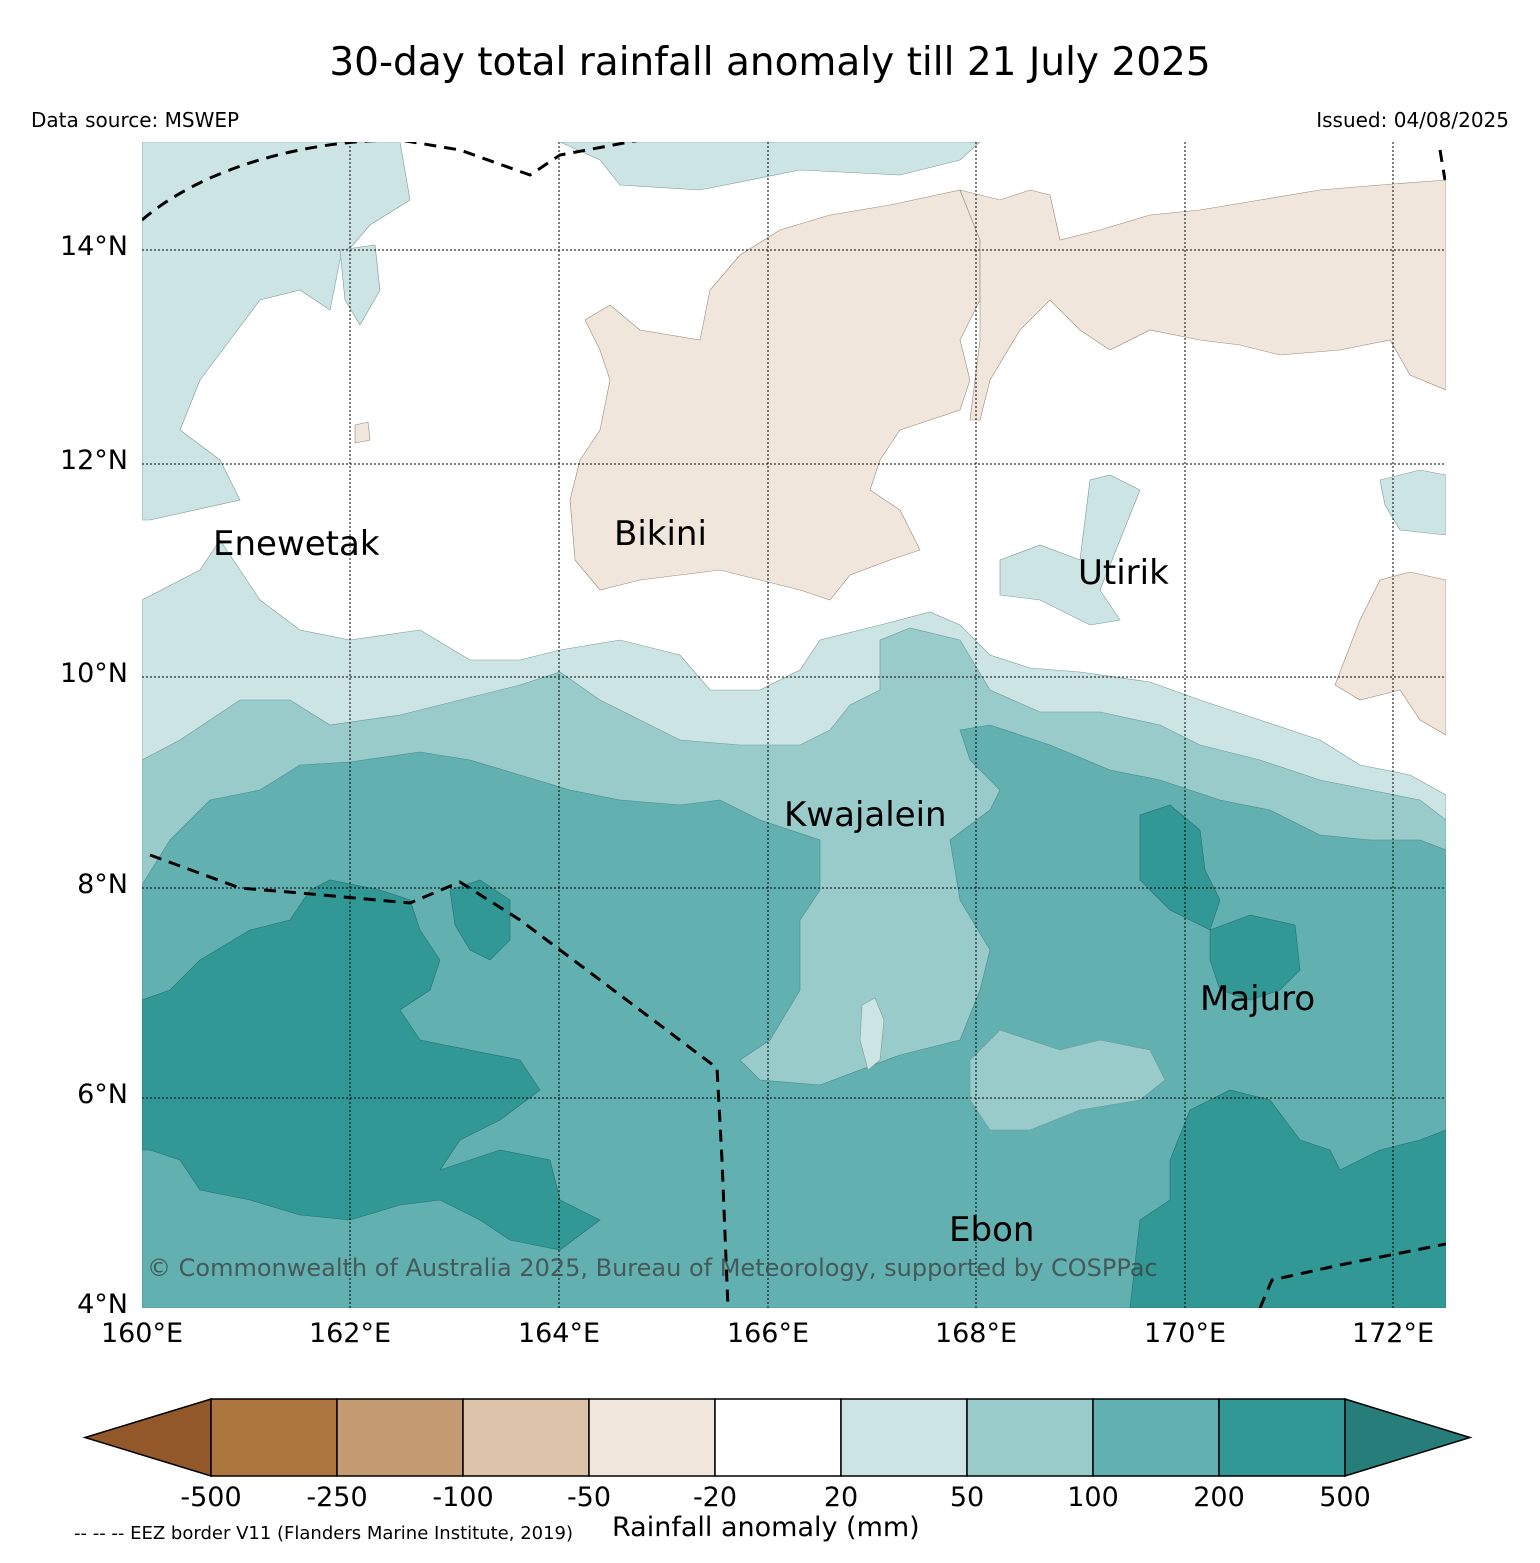  I want to click on contour-neg20-neg50-bikini, so click(775, 395).